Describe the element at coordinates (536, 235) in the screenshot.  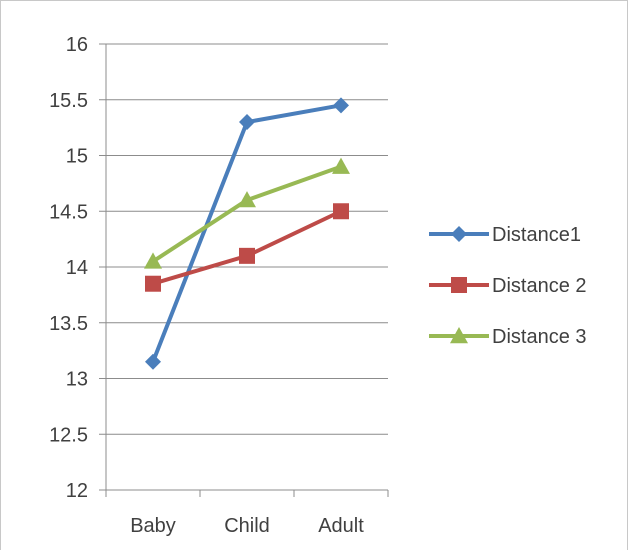
I see `legend-label: Distance1` at that location.